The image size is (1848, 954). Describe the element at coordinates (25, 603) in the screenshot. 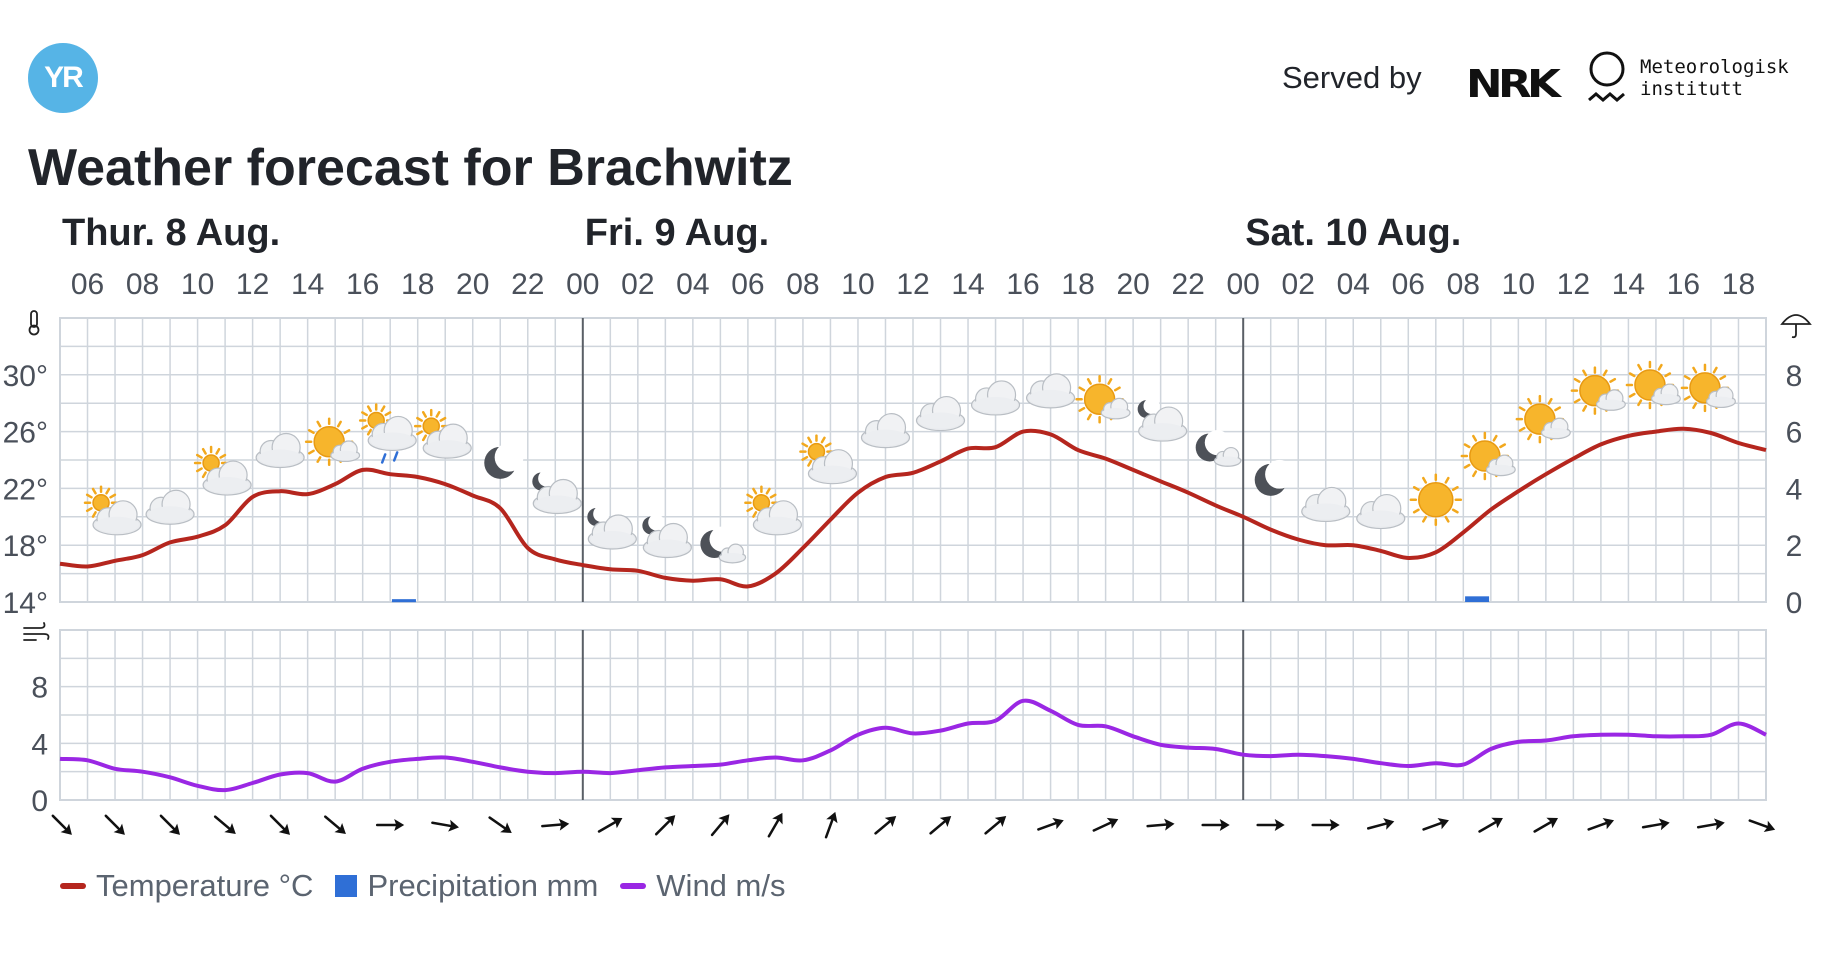

I see `temperature-tick-label: 14°` at that location.